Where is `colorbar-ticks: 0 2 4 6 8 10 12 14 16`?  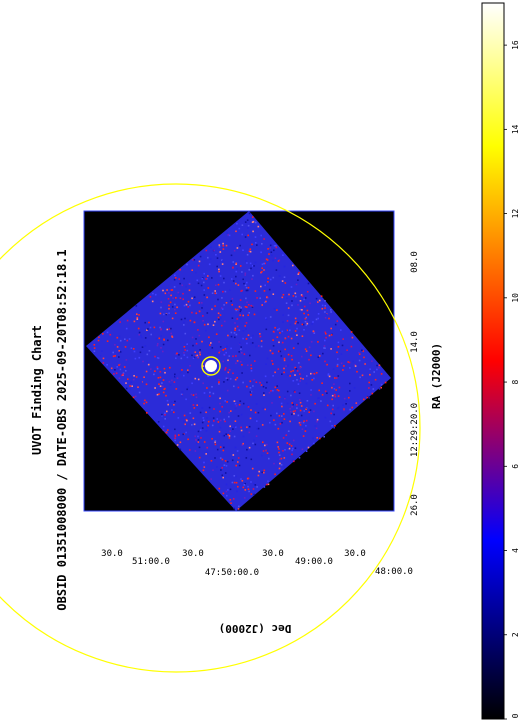 colorbar-ticks: 0 2 4 6 8 10 12 14 16 is located at coordinates (512, 380).